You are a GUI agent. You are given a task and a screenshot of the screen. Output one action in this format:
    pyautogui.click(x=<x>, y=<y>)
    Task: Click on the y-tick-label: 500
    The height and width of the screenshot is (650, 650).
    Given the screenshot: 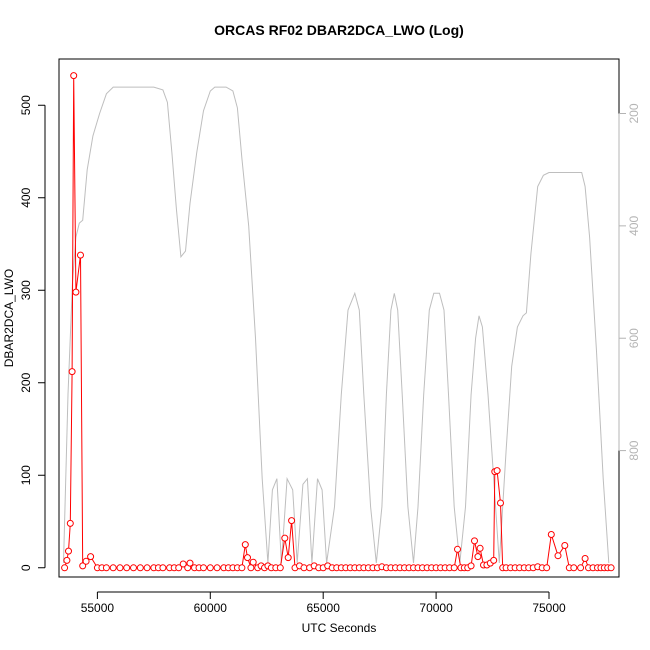 What is the action you would take?
    pyautogui.click(x=26, y=105)
    